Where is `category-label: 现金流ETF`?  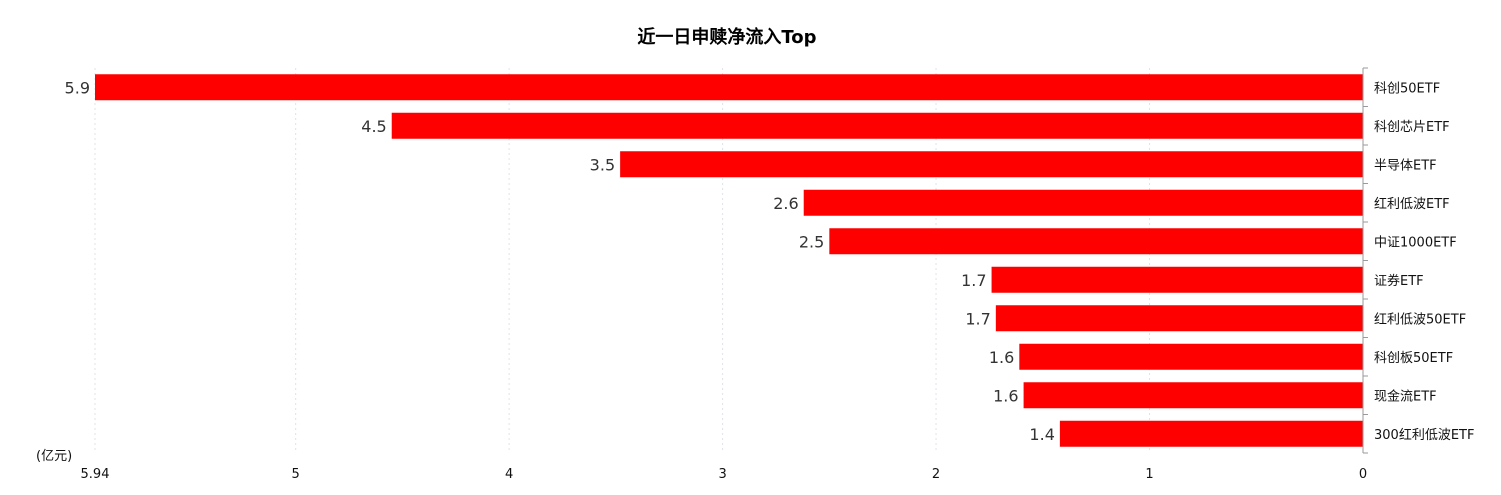 category-label: 现金流ETF is located at coordinates (1405, 396).